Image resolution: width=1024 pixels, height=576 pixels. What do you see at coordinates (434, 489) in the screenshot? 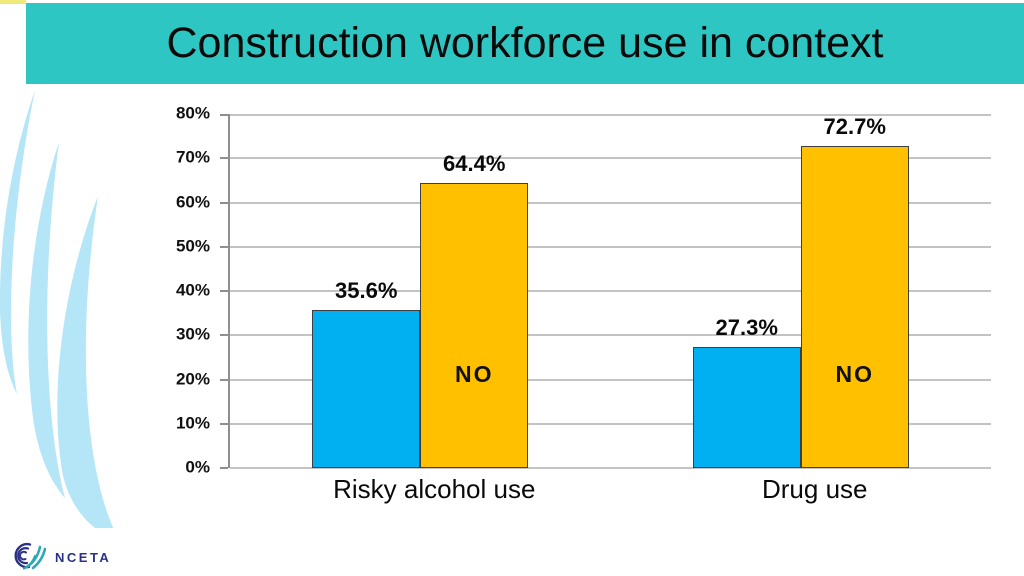
I see `category-label: Risky alcohol use` at bounding box center [434, 489].